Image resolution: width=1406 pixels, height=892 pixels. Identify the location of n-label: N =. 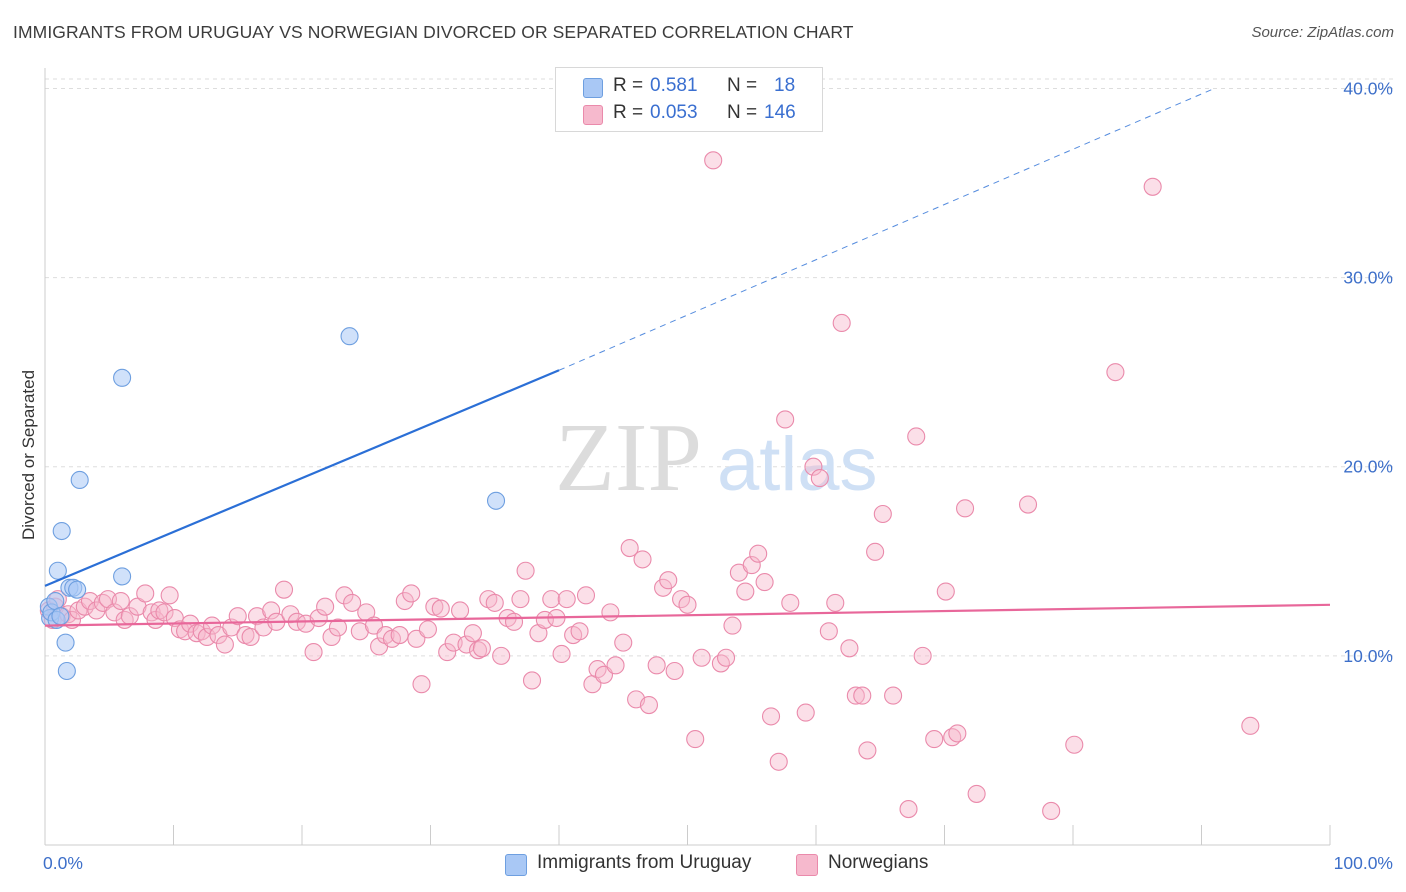
(742, 85).